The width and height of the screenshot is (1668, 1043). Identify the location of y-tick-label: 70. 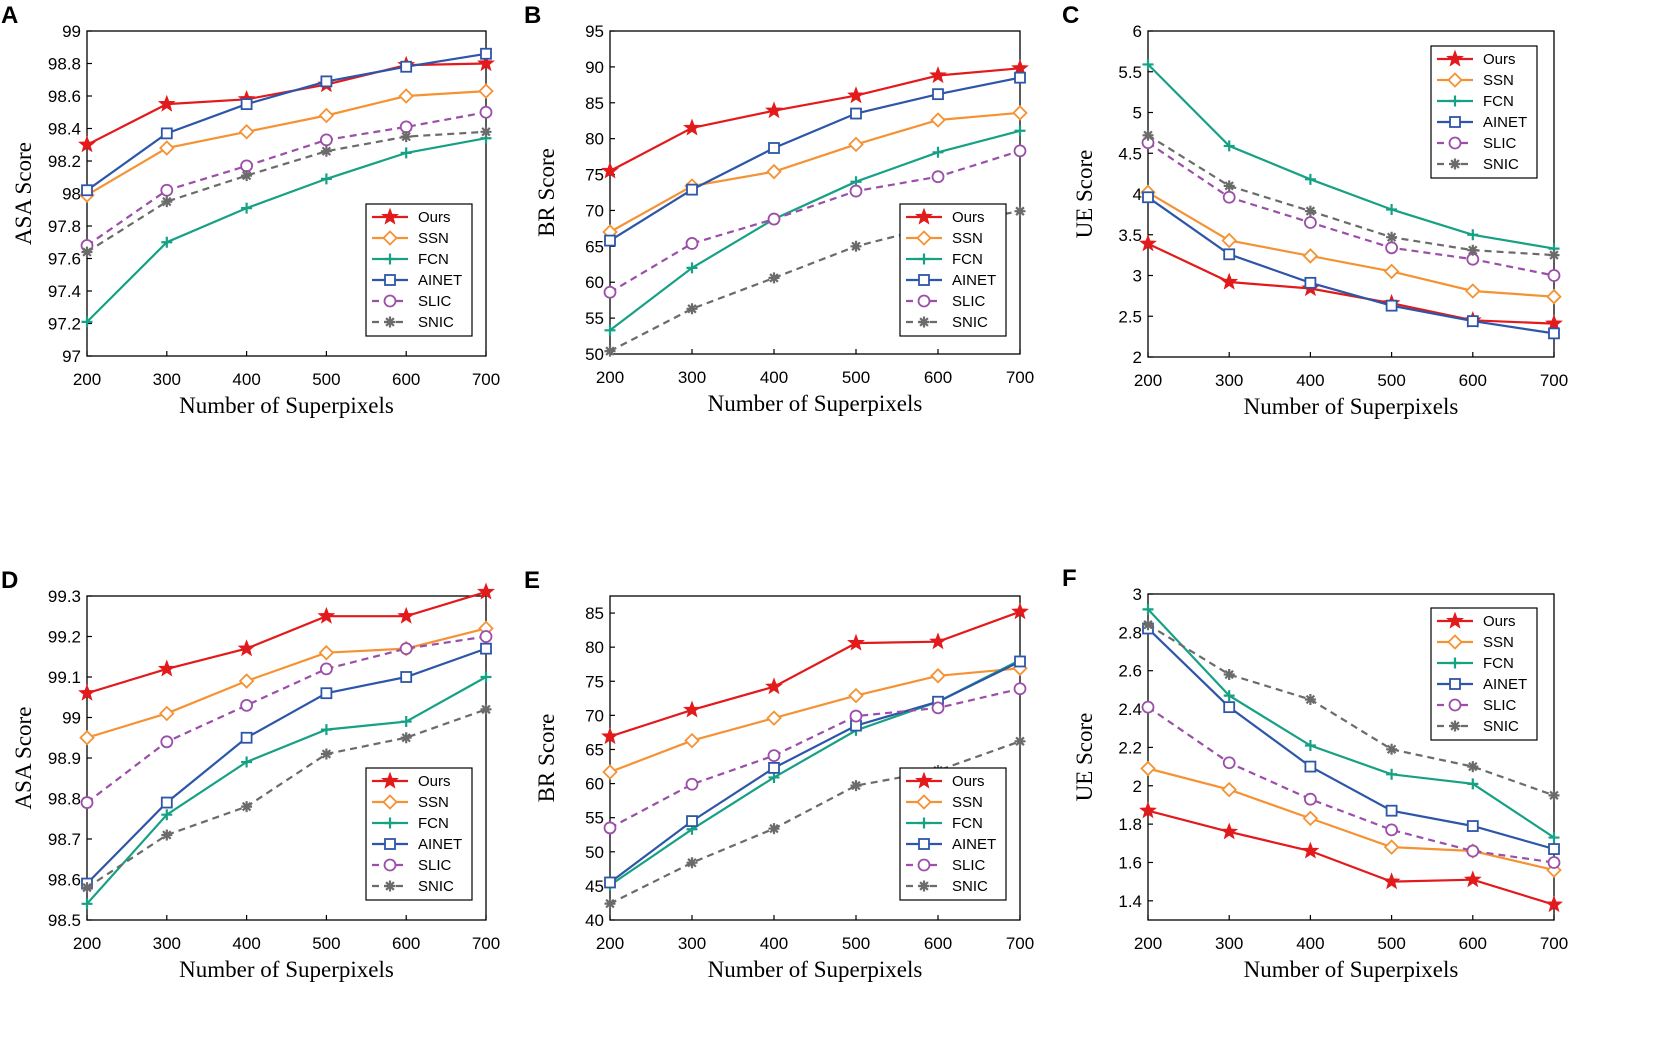
(594, 715).